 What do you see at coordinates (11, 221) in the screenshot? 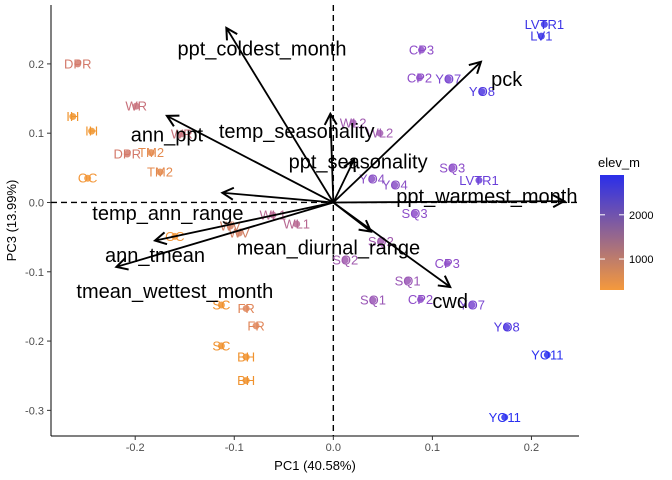
I see `y-axis-title: PC3 (13.99%)` at bounding box center [11, 221].